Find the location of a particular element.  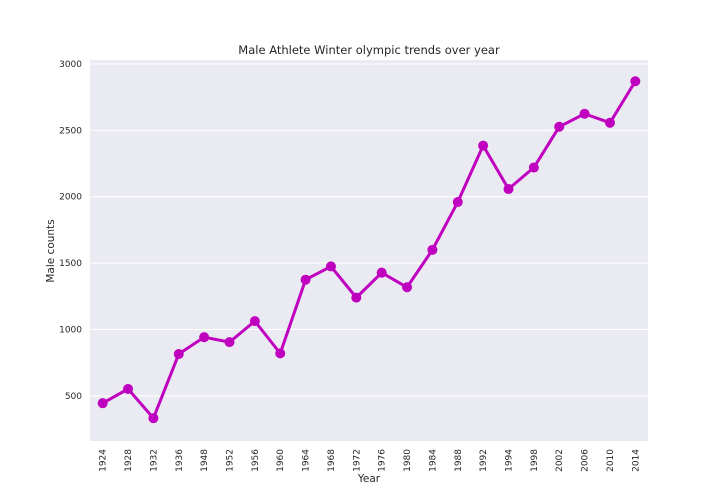

x-tick-label: 1998 is located at coordinates (535, 460).